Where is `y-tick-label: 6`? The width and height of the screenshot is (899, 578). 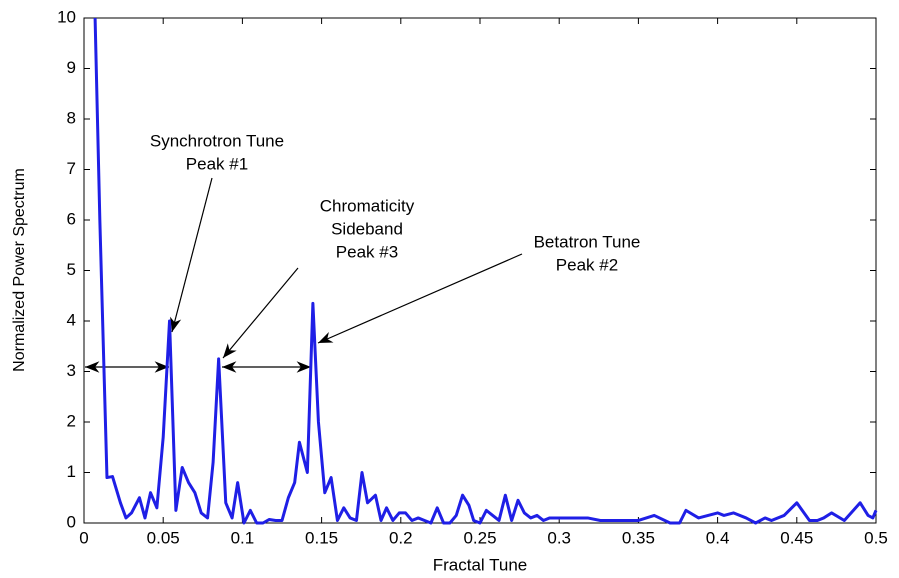
y-tick-label: 6 is located at coordinates (71, 218).